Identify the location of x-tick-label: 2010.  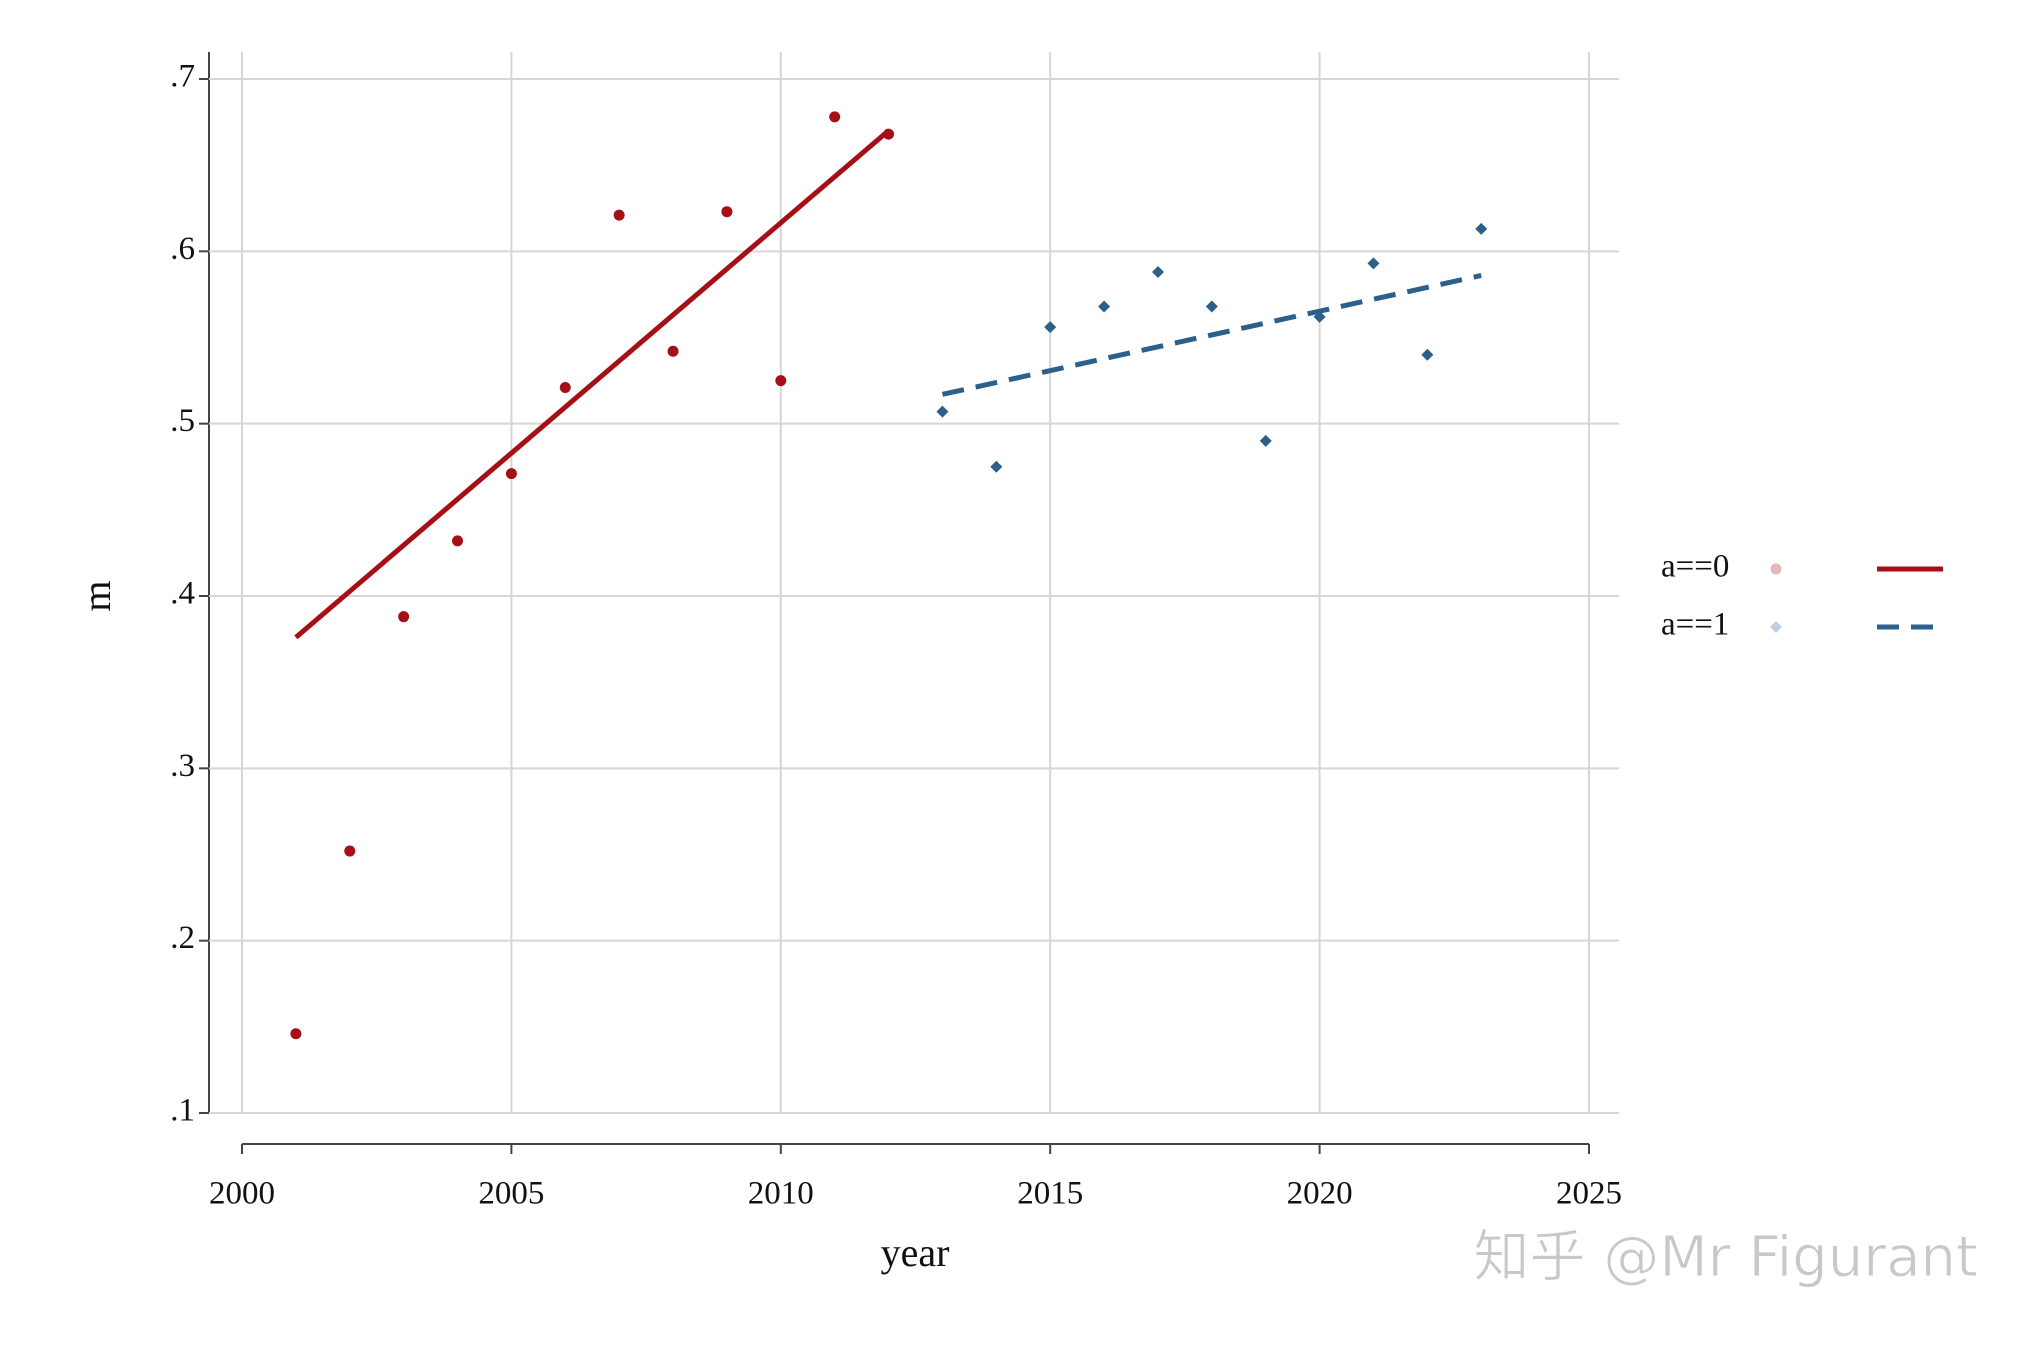
(781, 1194).